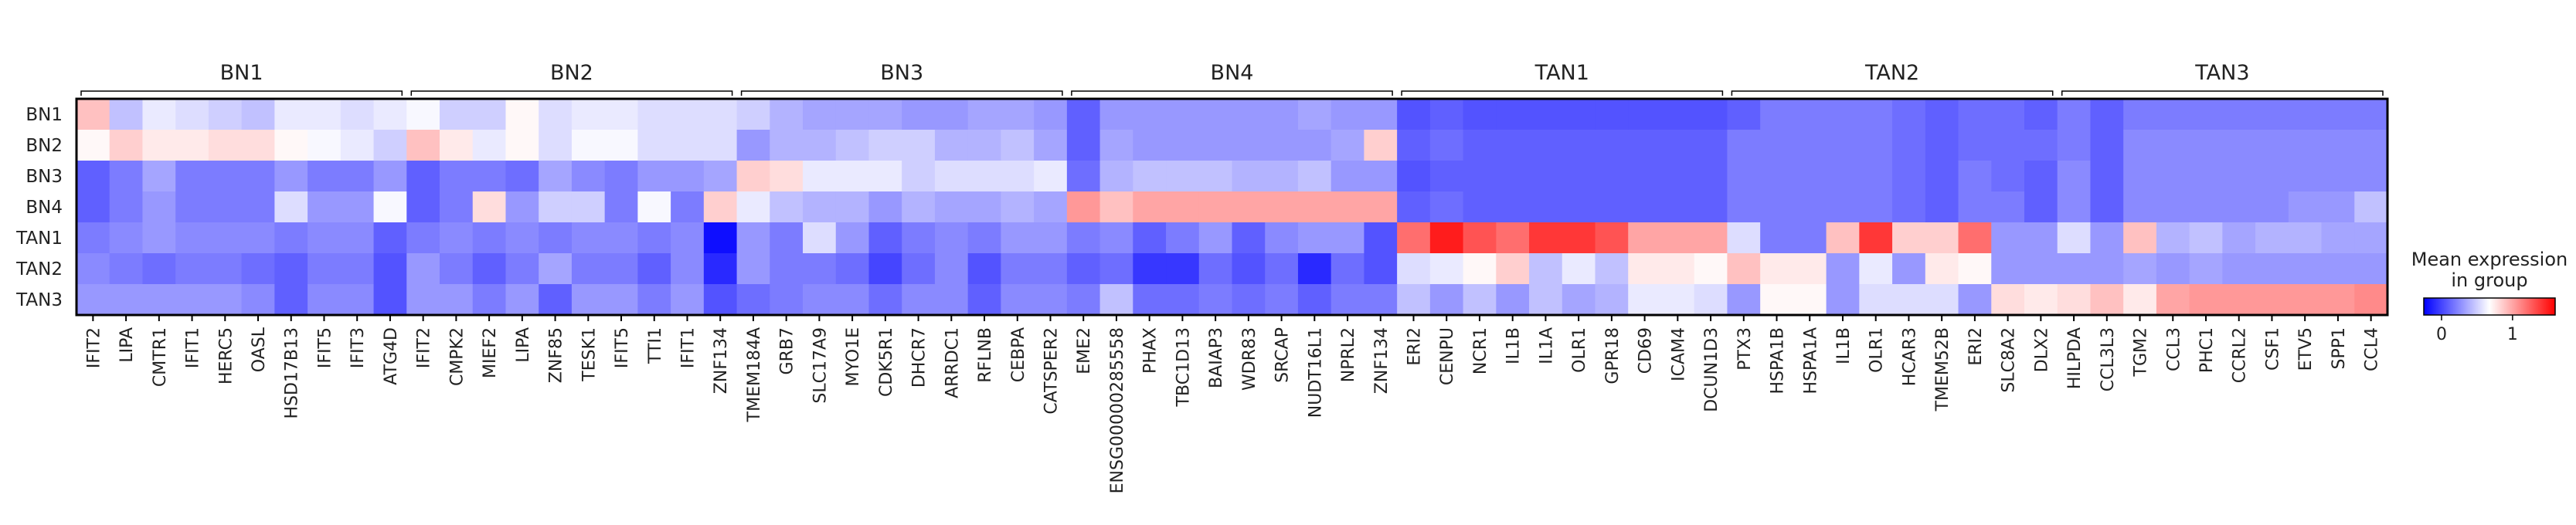  What do you see at coordinates (1415, 346) in the screenshot?
I see `column-label: ERI2` at bounding box center [1415, 346].